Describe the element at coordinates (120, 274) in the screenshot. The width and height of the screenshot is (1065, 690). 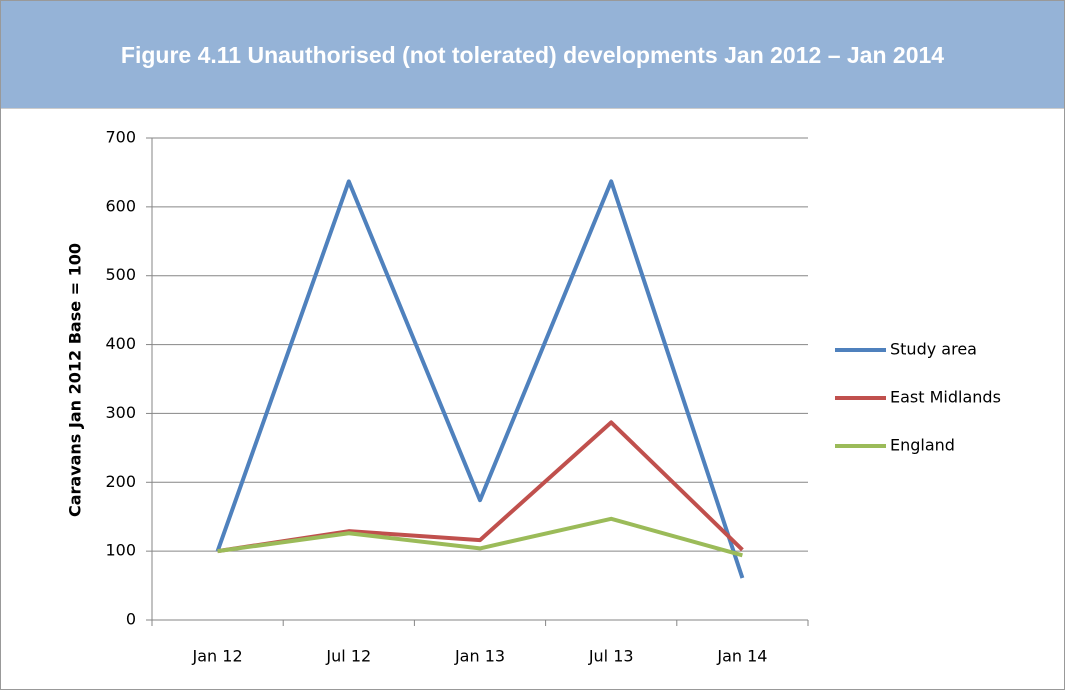
I see `y-tick-label: 500` at that location.